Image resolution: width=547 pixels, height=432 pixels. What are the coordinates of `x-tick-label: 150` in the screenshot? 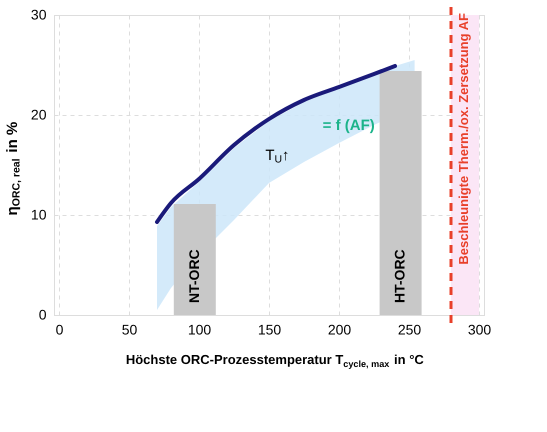 It's located at (270, 330).